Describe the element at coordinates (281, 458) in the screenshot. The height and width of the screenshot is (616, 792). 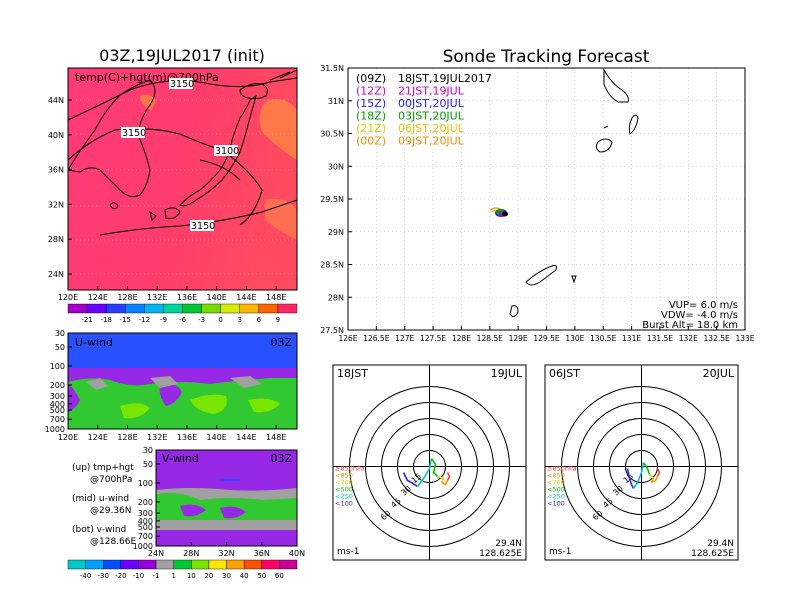
I see `v-wind-time: 03Z` at that location.